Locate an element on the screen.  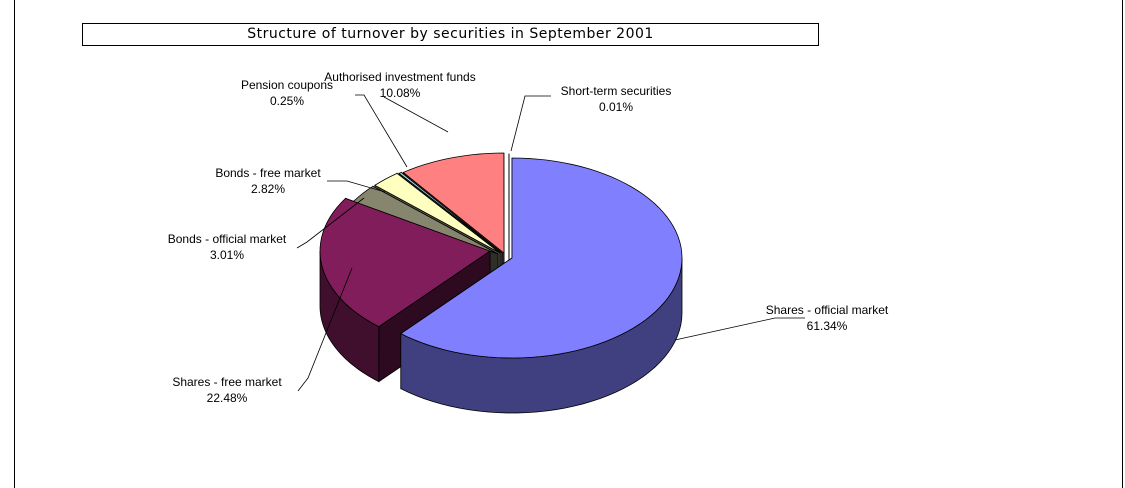
slice-label-0: Shares - official market is located at coordinates (827, 310).